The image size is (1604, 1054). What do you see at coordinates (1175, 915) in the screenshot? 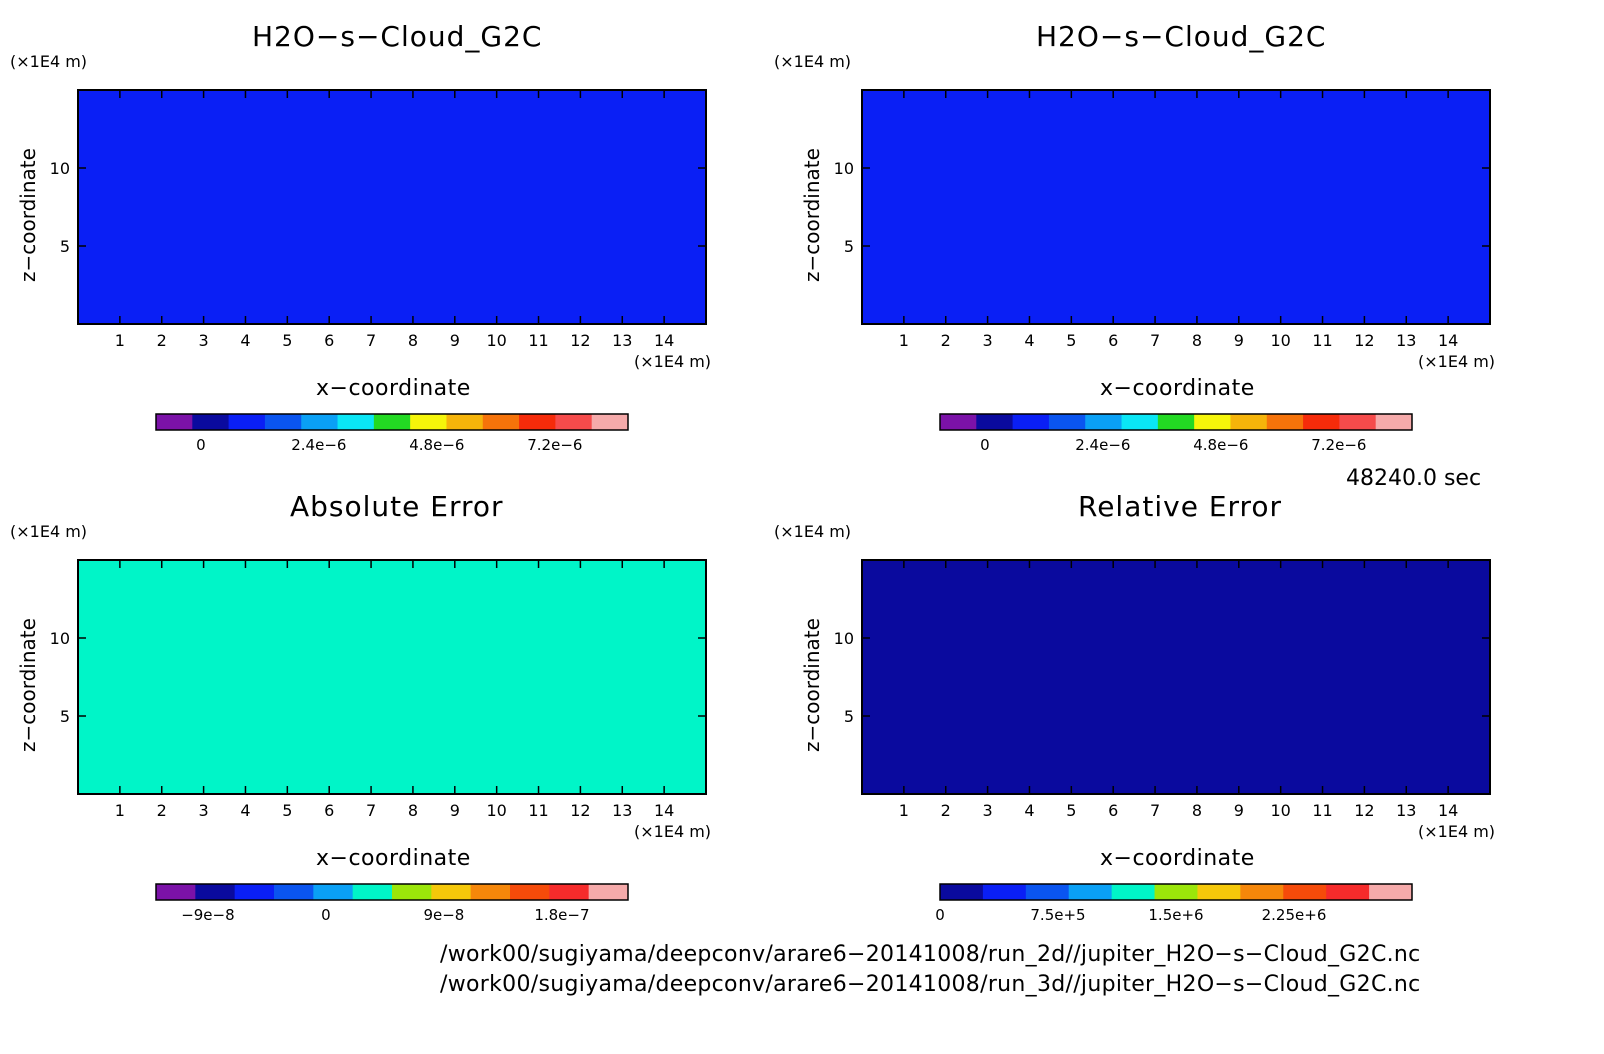
I see `colorbar-tick-label: 1.5e+6` at bounding box center [1175, 915].